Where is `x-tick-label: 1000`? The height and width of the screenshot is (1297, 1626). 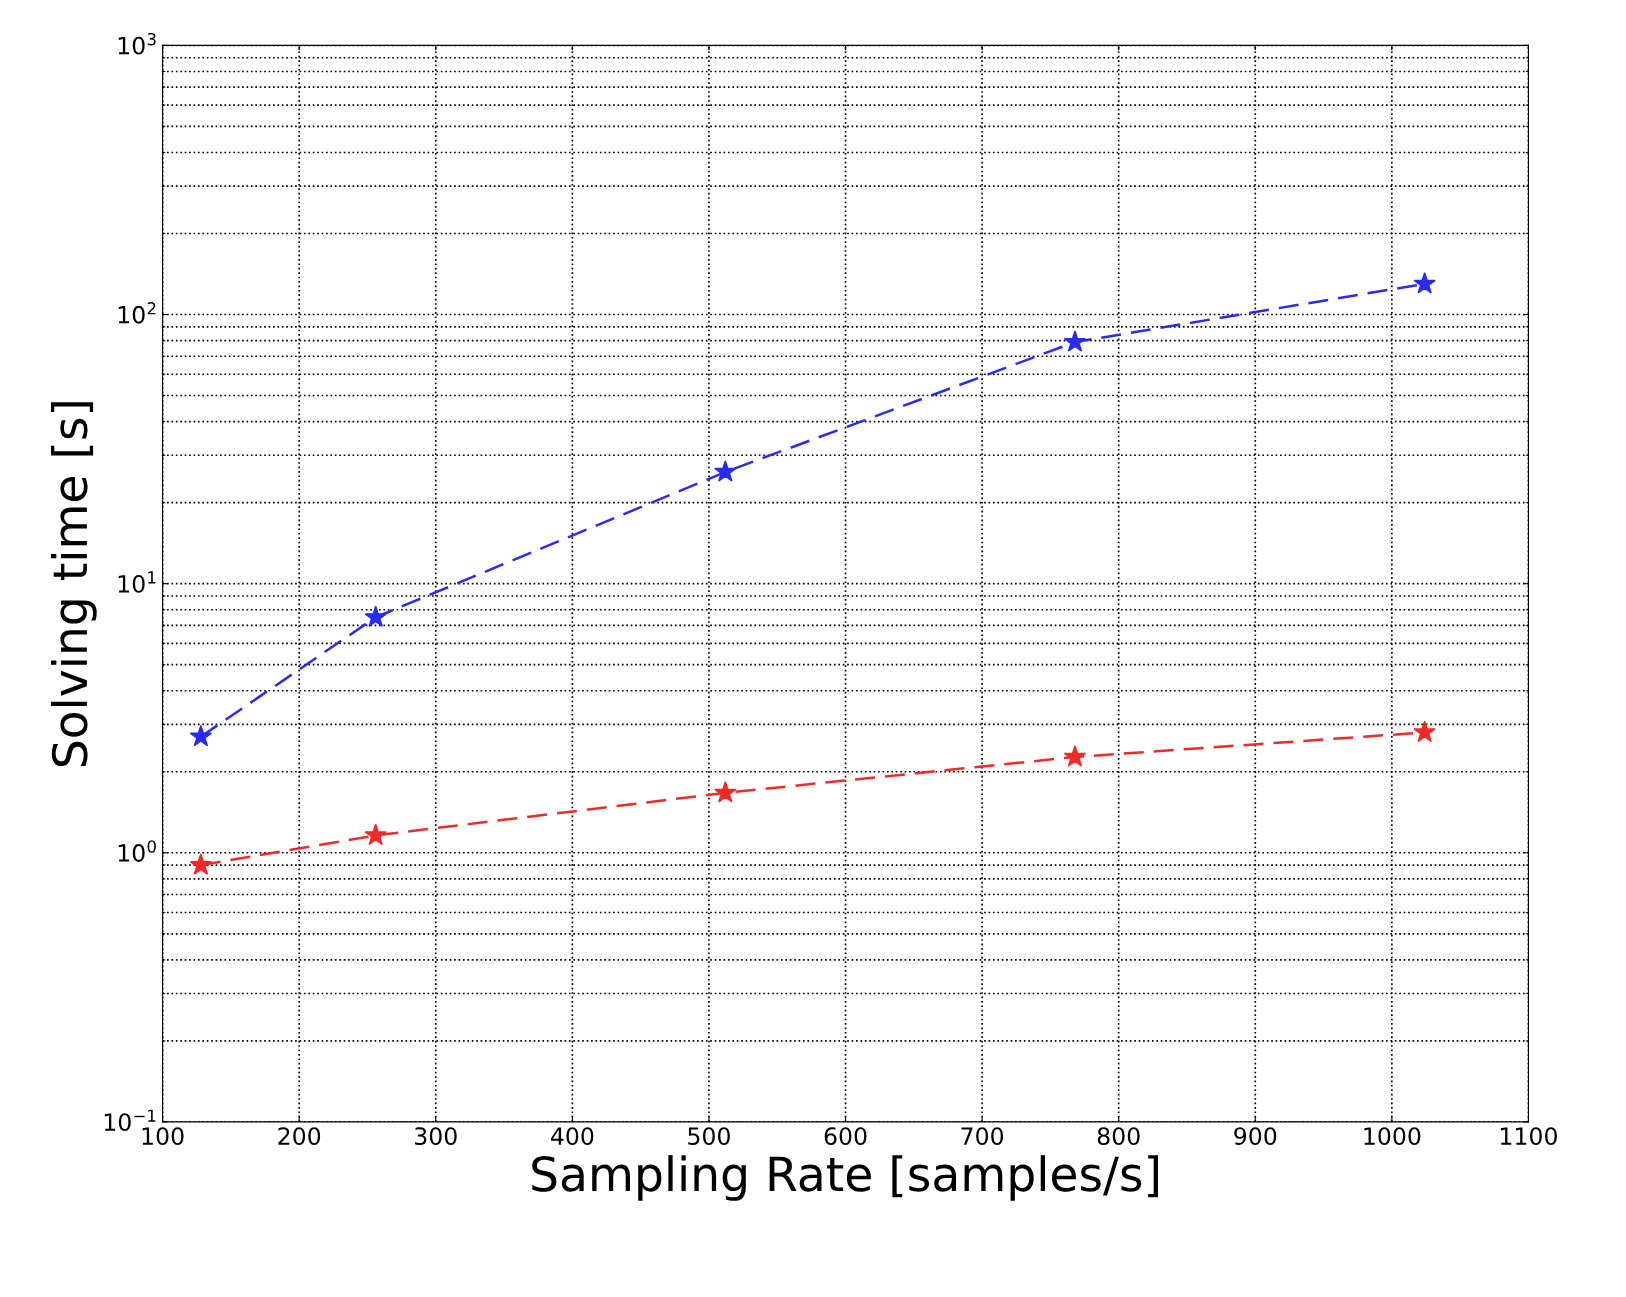
x-tick-label: 1000 is located at coordinates (1392, 1136).